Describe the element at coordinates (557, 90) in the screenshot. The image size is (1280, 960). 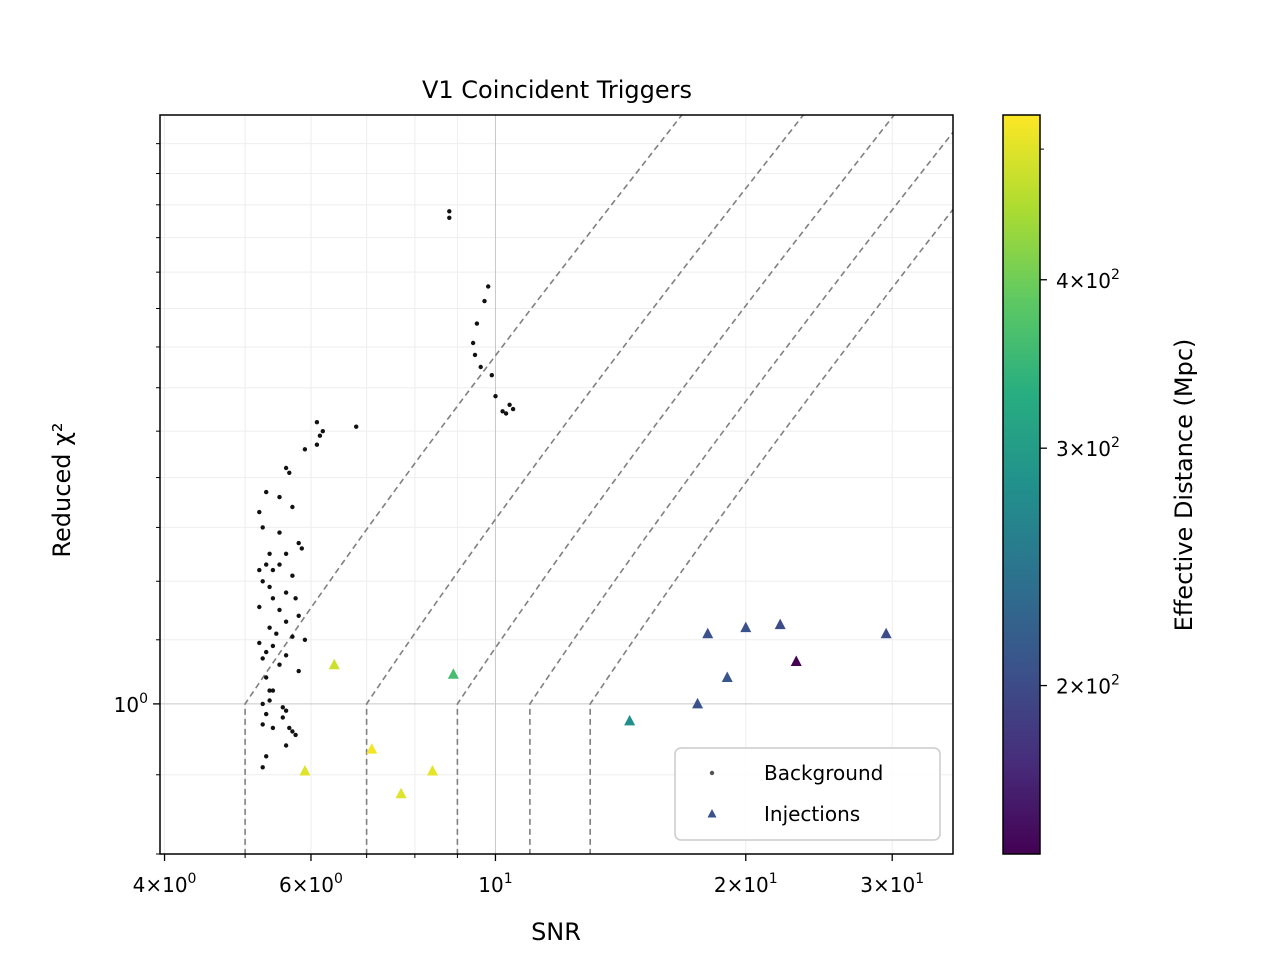
I see `chart-title: V1 Coincident Triggers` at that location.